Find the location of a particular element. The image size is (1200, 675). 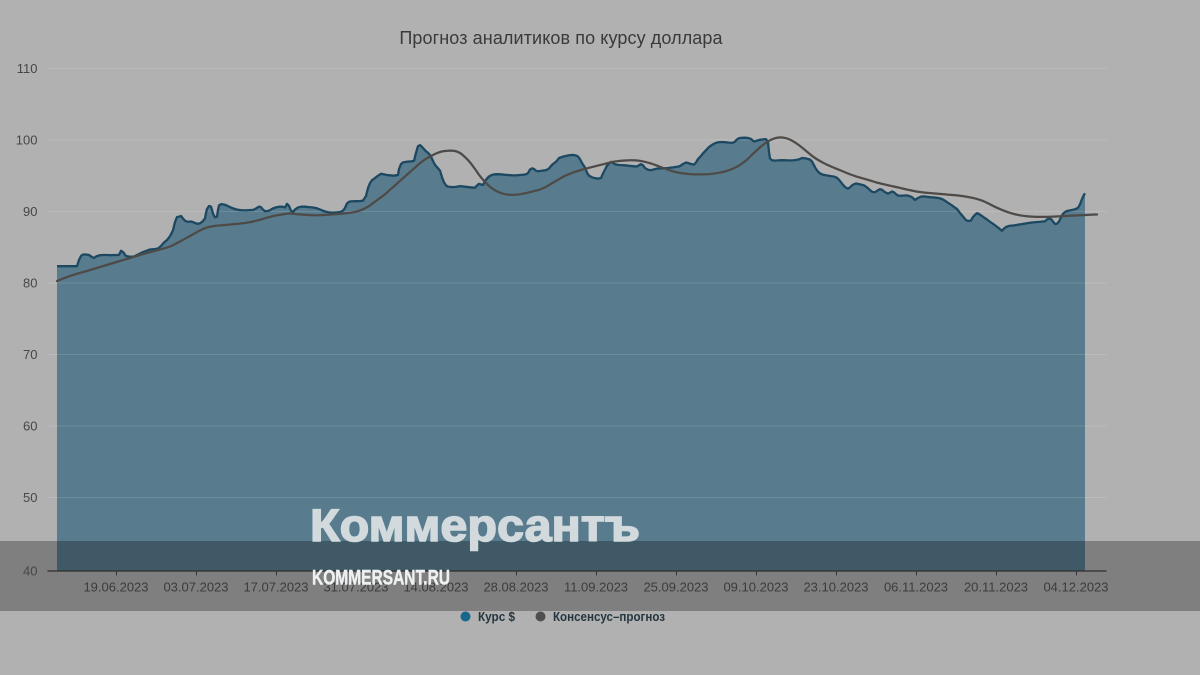

svg-text: 50 is located at coordinates (30, 497).